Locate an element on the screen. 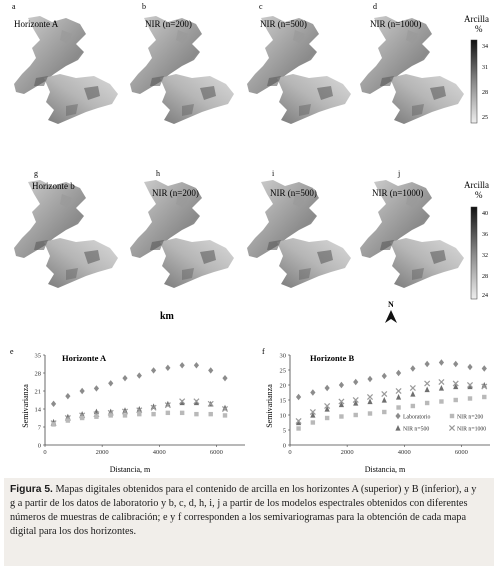 This screenshot has width=496, height=569. panel-letter: b is located at coordinates (144, 6).